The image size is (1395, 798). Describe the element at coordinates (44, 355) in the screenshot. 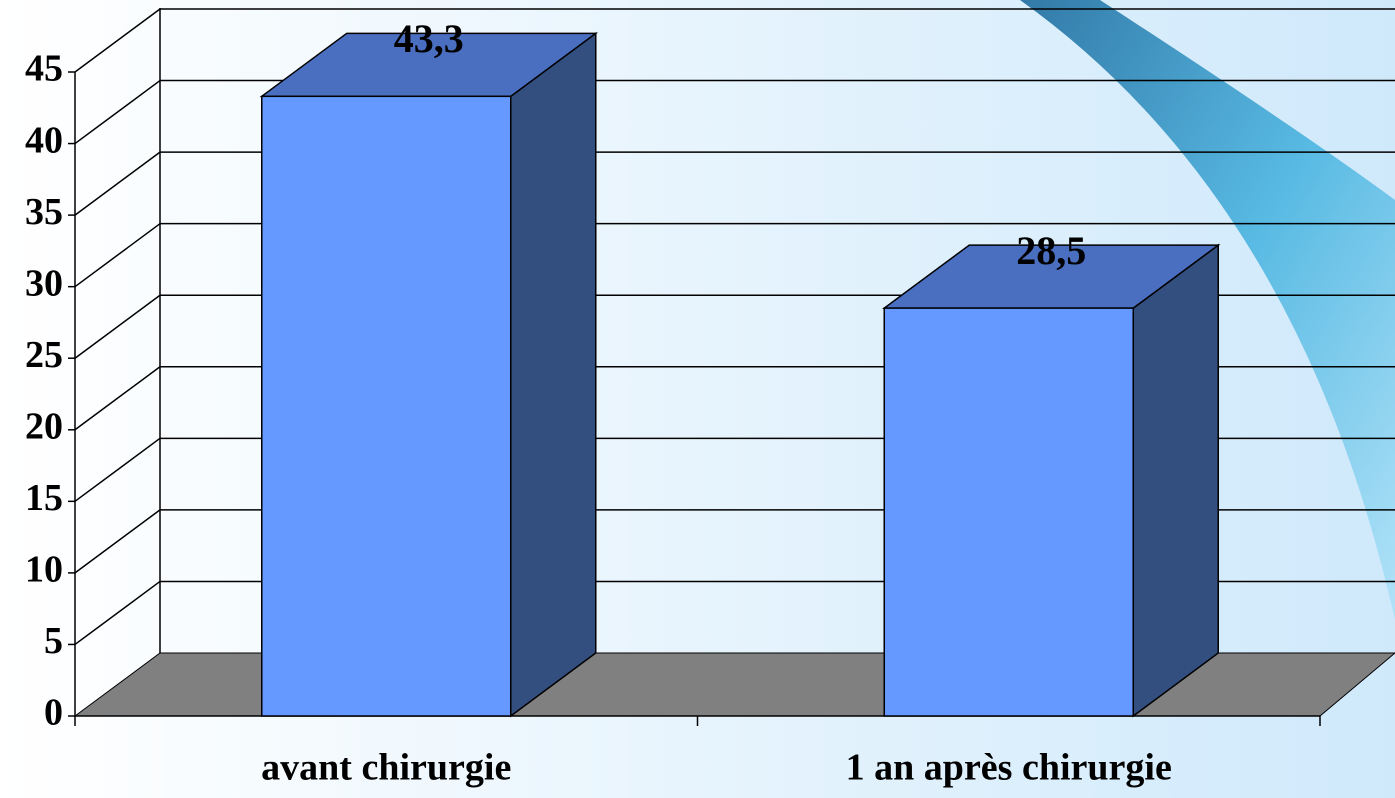

I see `y-tick-label: 25` at that location.